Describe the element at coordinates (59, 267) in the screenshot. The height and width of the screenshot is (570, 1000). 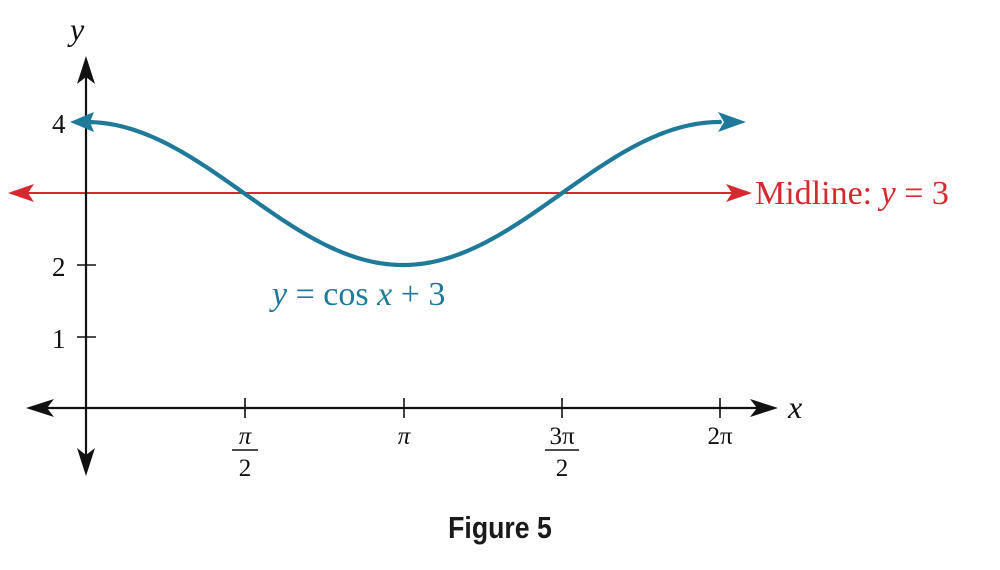
I see `y-tick-2: 2` at that location.